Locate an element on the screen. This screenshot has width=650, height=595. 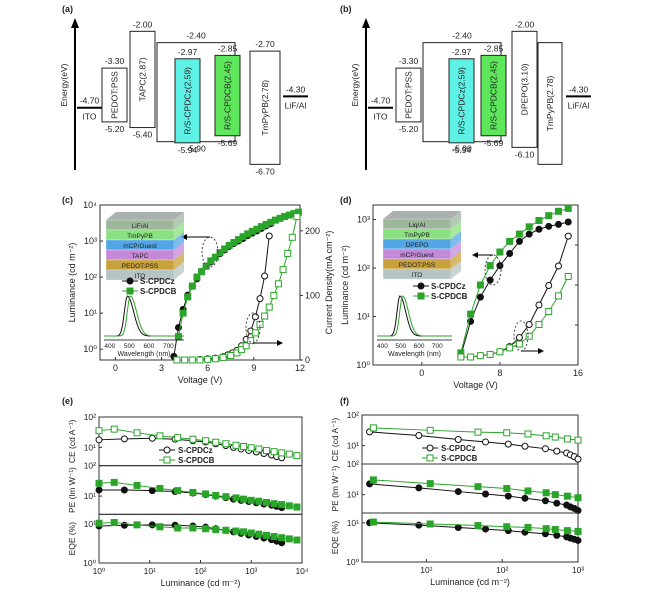
panel-label: (b) is located at coordinates (346, 9).